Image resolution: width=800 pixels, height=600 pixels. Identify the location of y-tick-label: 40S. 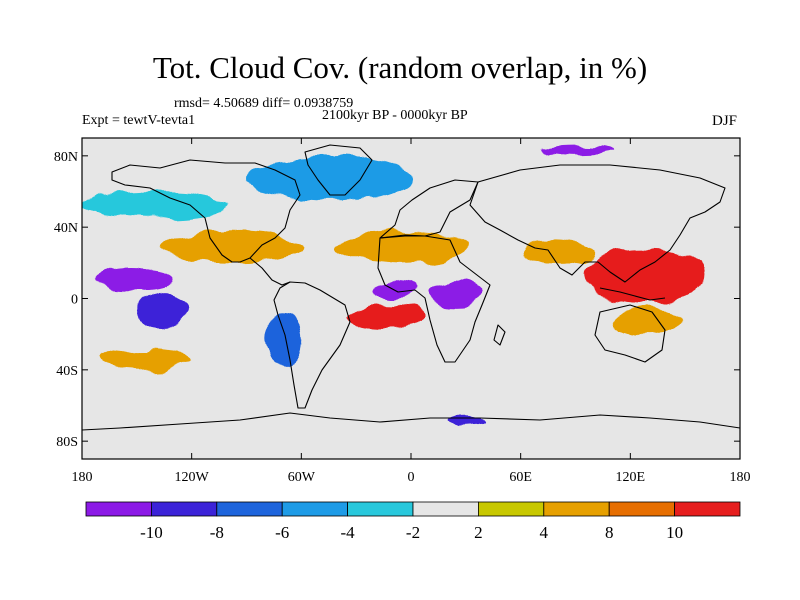
(67, 371).